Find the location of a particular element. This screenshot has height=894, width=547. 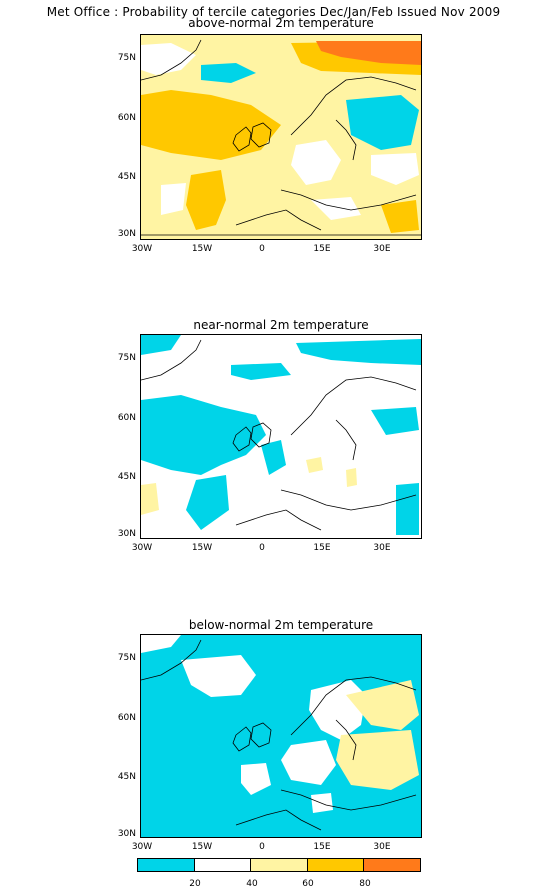

yellow-north-region is located at coordinates (382, 705).